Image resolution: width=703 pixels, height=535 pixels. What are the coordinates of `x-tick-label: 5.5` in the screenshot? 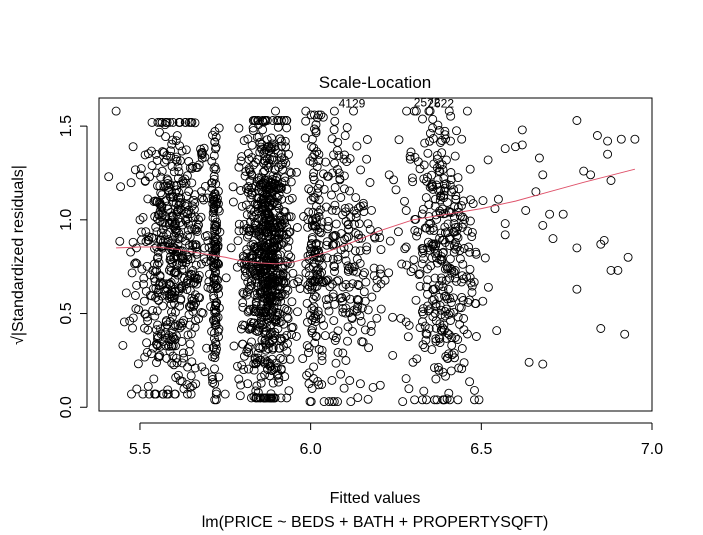 It's located at (140, 449).